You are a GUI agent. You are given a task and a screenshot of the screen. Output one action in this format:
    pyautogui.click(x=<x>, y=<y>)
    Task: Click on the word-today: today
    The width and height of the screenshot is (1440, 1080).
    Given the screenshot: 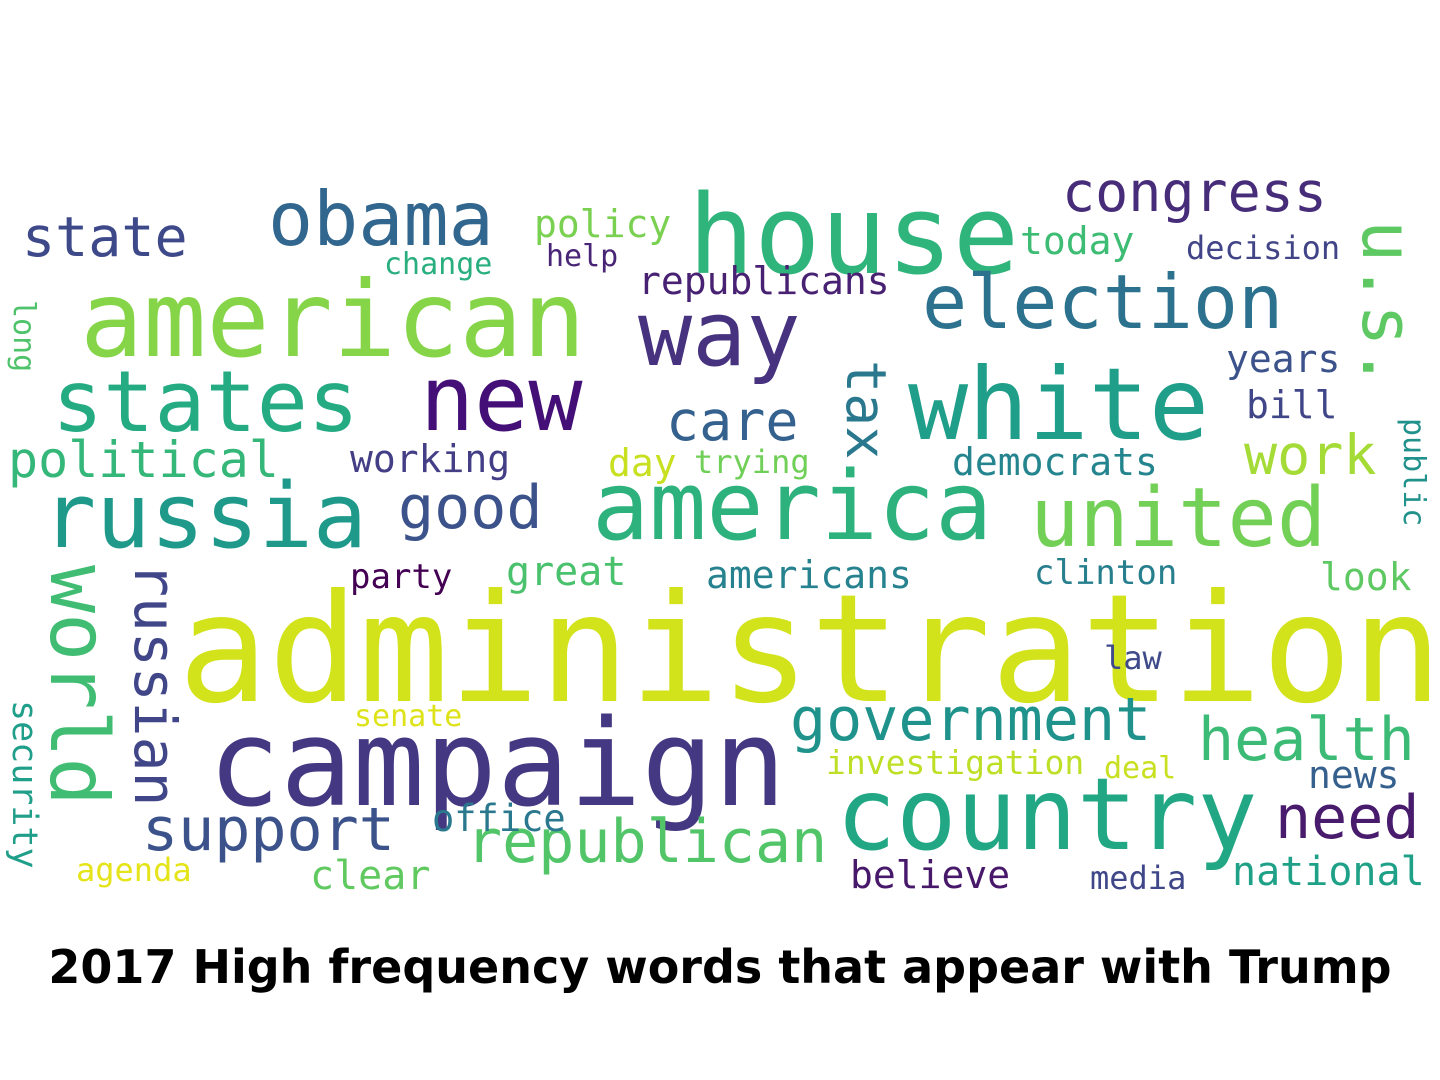 What is the action you would take?
    pyautogui.click(x=1077, y=241)
    